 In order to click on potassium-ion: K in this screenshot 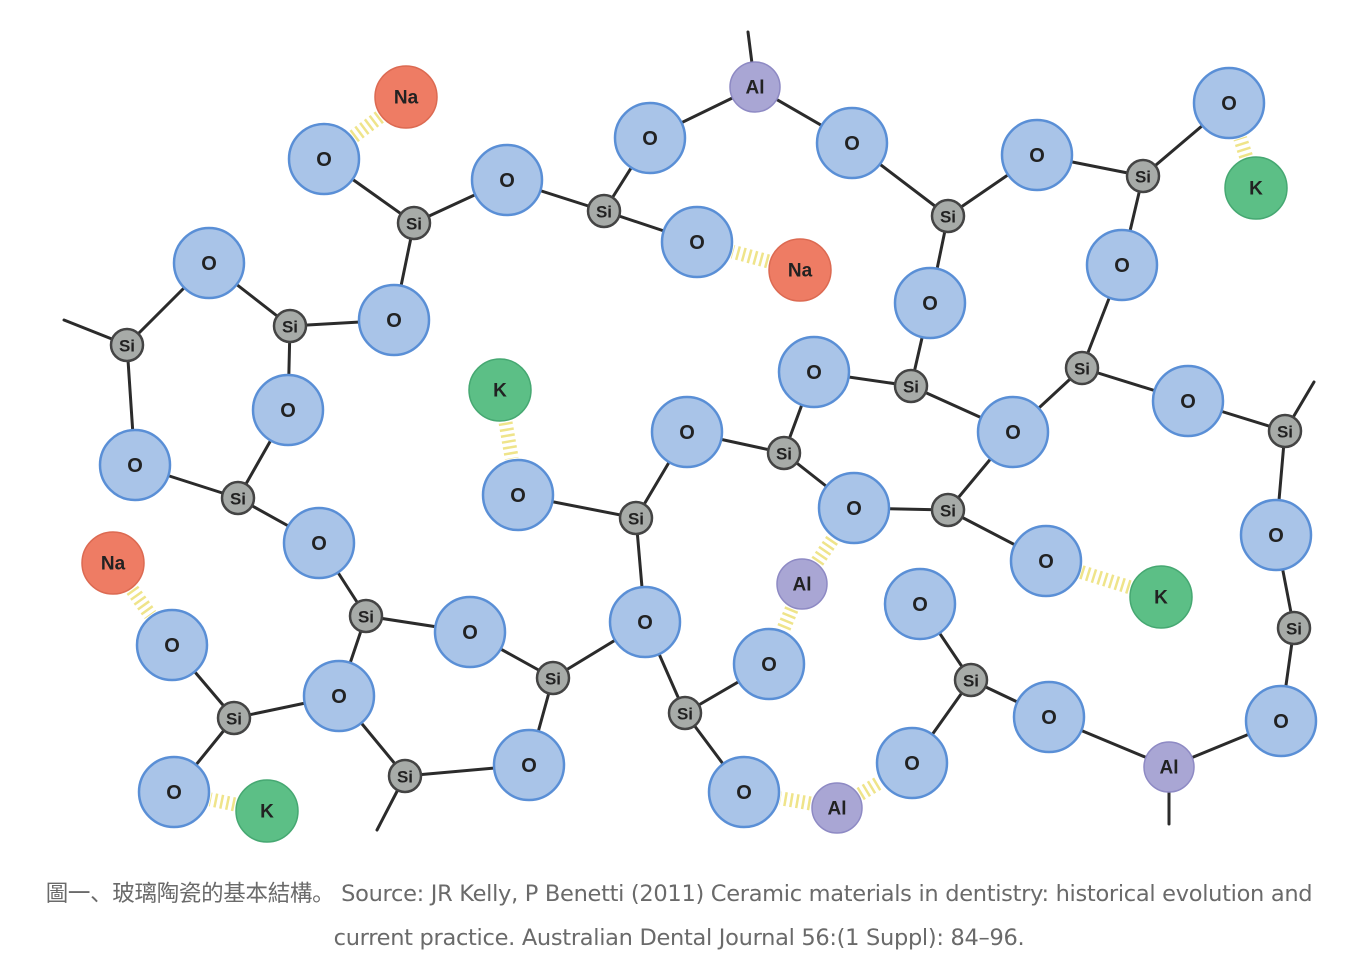, I will do `click(267, 811)`.